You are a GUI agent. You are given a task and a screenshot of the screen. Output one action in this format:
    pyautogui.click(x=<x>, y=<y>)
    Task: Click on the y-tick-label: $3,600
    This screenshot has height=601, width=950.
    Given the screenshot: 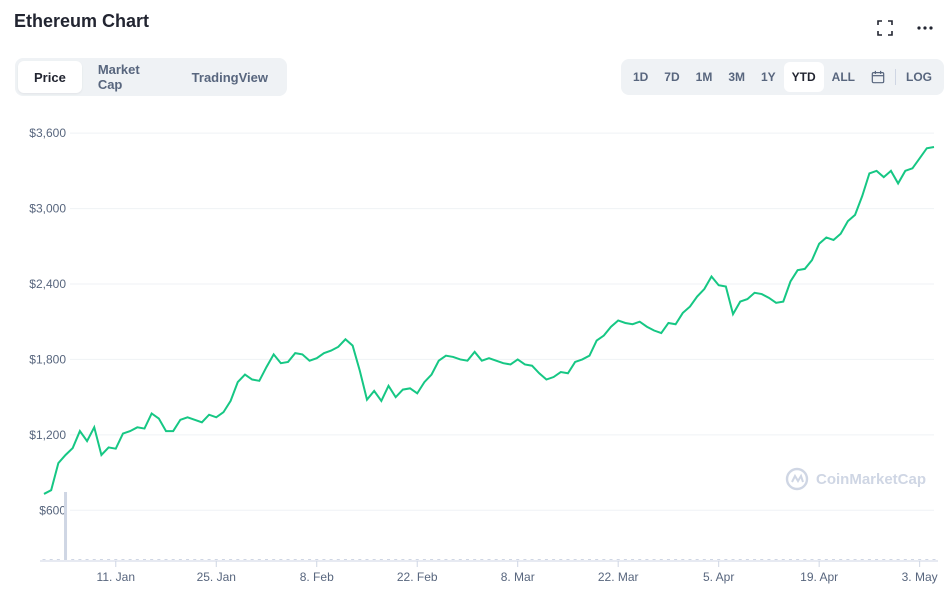 What is the action you would take?
    pyautogui.click(x=47, y=133)
    